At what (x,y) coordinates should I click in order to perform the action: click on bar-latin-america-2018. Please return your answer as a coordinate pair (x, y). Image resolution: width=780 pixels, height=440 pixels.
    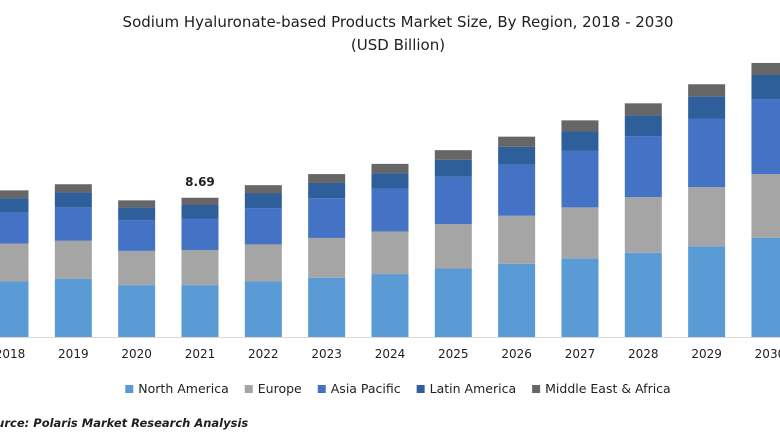
    Looking at the image, I should click on (14, 205).